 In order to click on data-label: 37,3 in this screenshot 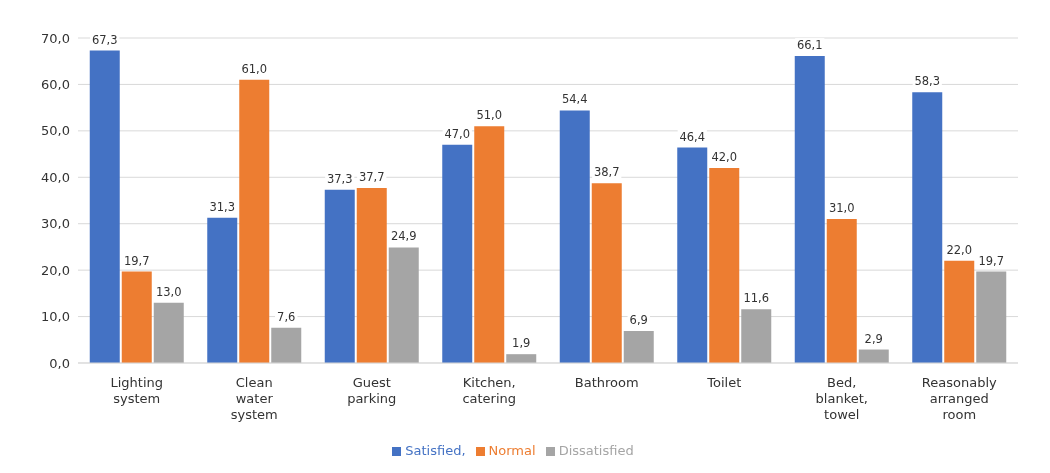, I will do `click(339, 178)`.